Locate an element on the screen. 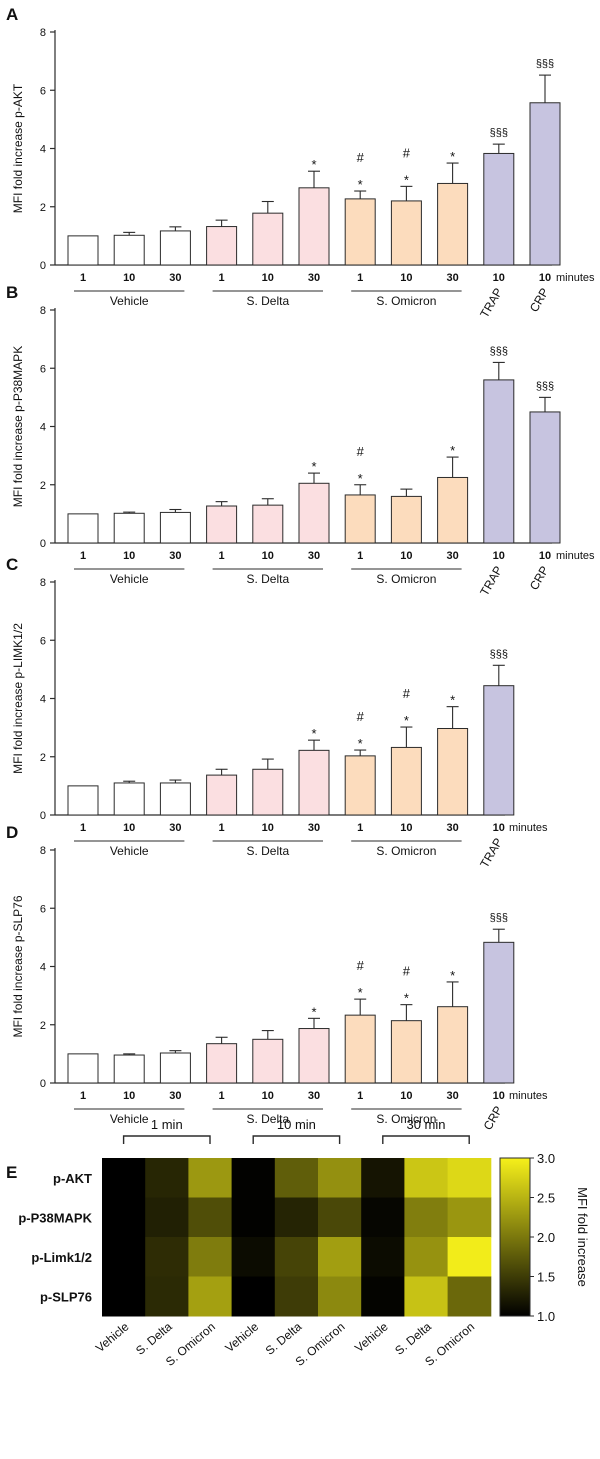  heatmap-column-label: Vehicle is located at coordinates (371, 1337).